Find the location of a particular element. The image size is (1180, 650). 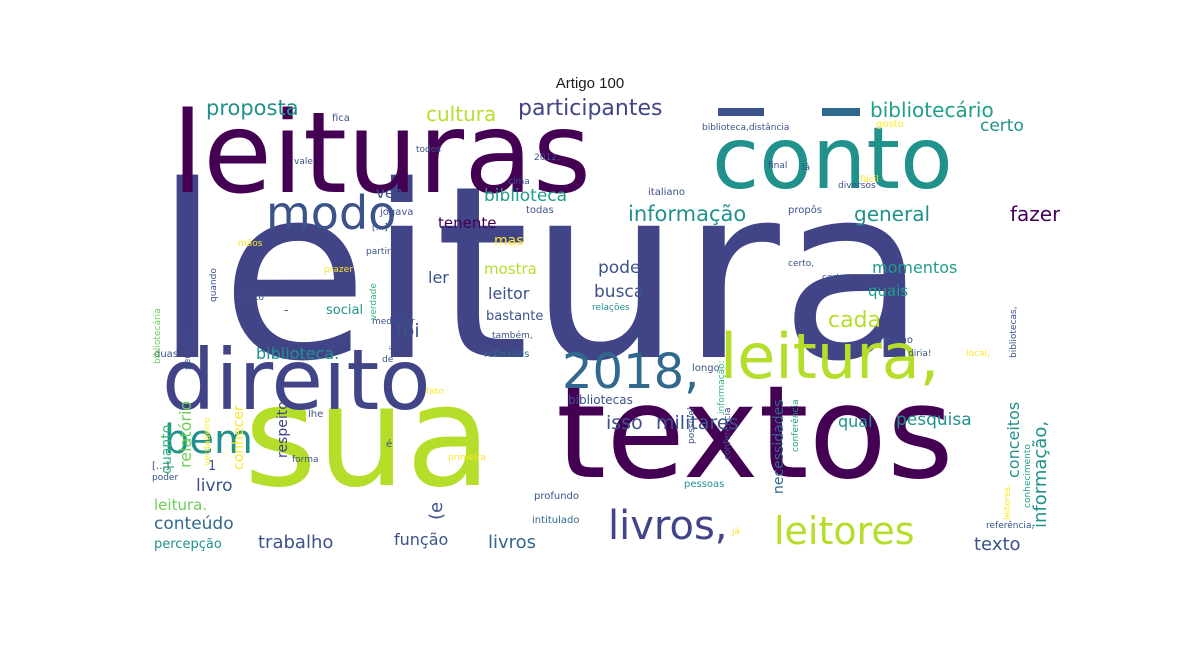

cloud-word: foi is located at coordinates (408, 331).